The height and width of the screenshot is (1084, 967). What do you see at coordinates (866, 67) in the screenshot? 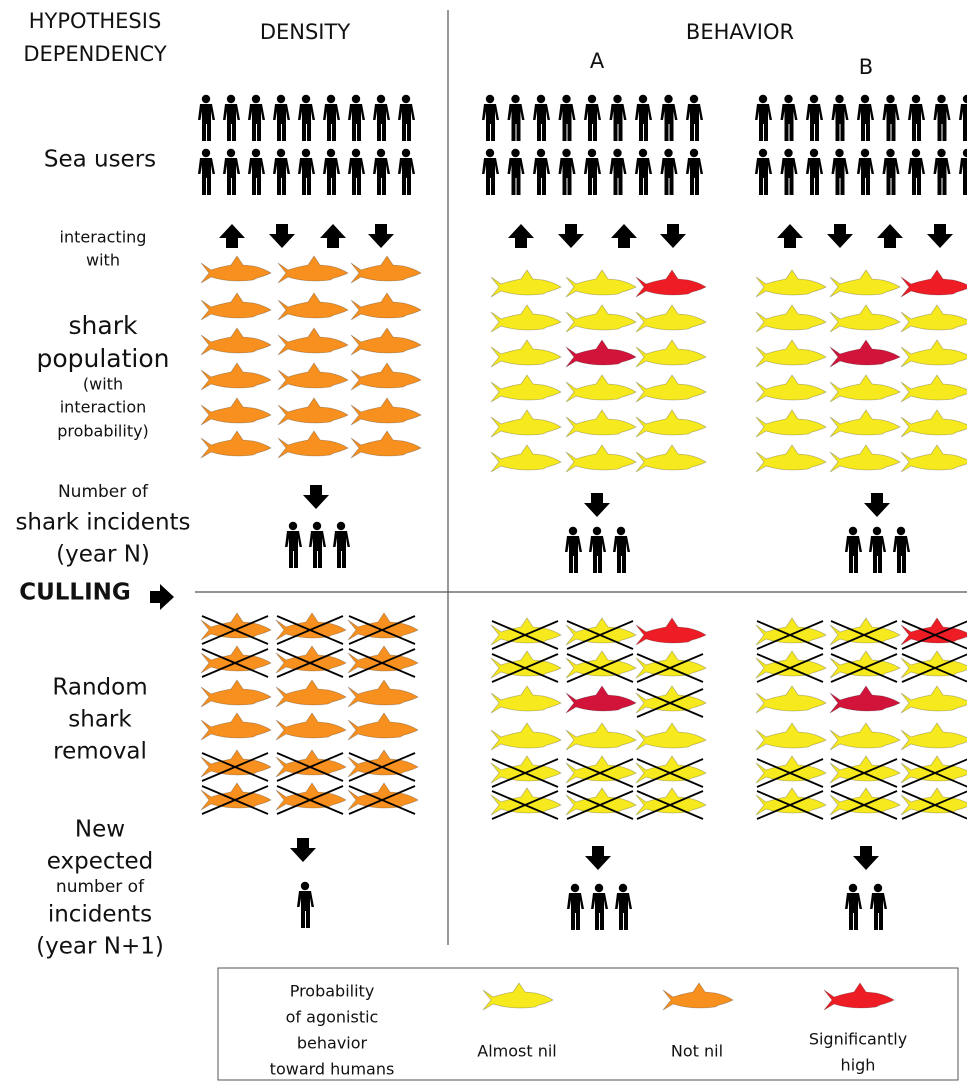
I see `label: B` at bounding box center [866, 67].